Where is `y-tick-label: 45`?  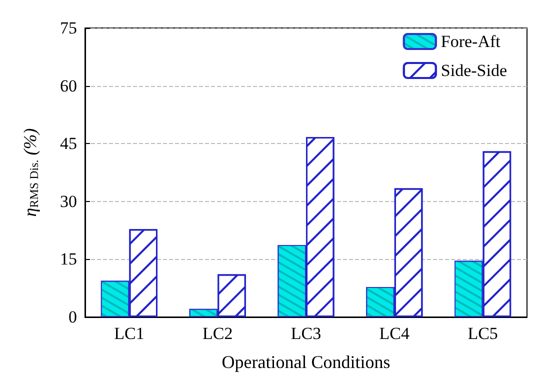
y-tick-label: 45 is located at coordinates (68, 144).